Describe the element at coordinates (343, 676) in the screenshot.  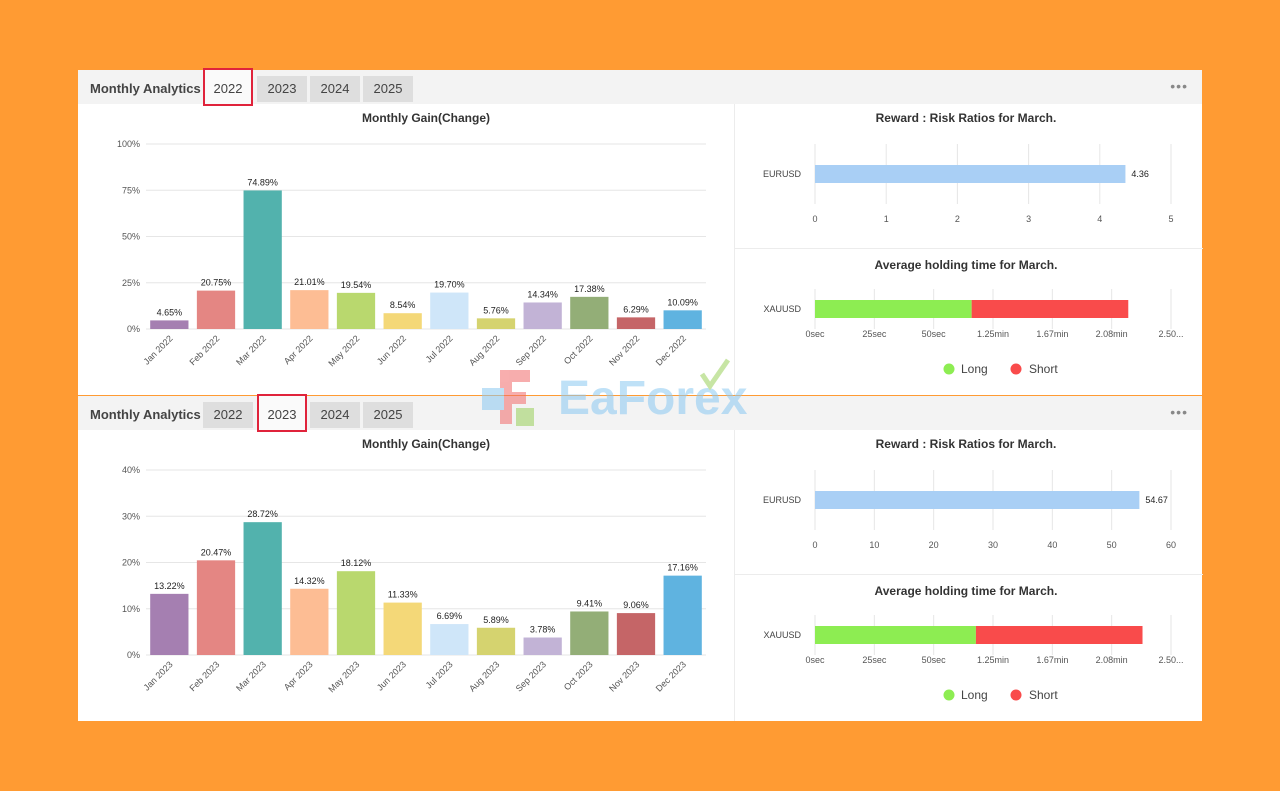
I see `x-tick-label: May 2023` at that location.